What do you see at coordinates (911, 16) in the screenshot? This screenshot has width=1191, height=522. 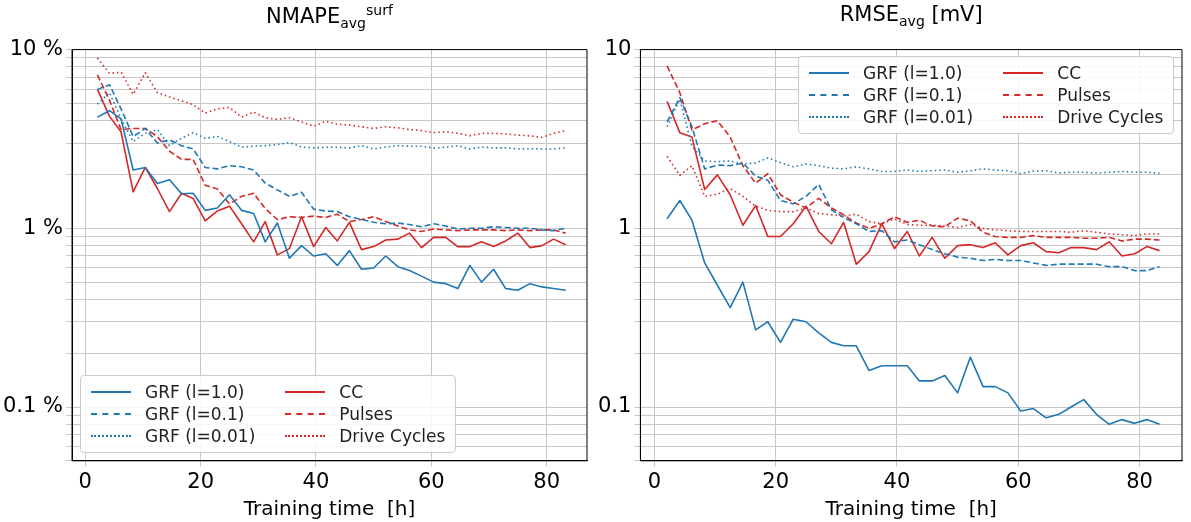 I see `chart-title: RMSE$_{avg}$ [mV]` at bounding box center [911, 16].